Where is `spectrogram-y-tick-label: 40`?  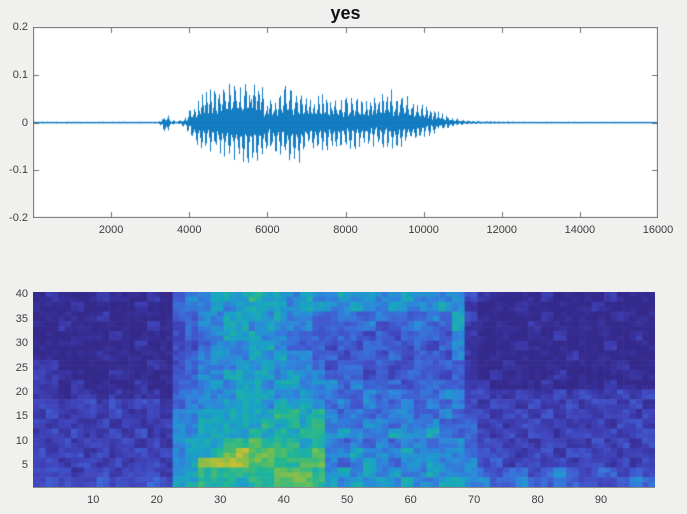
spectrogram-y-tick-label: 40 is located at coordinates (21, 294).